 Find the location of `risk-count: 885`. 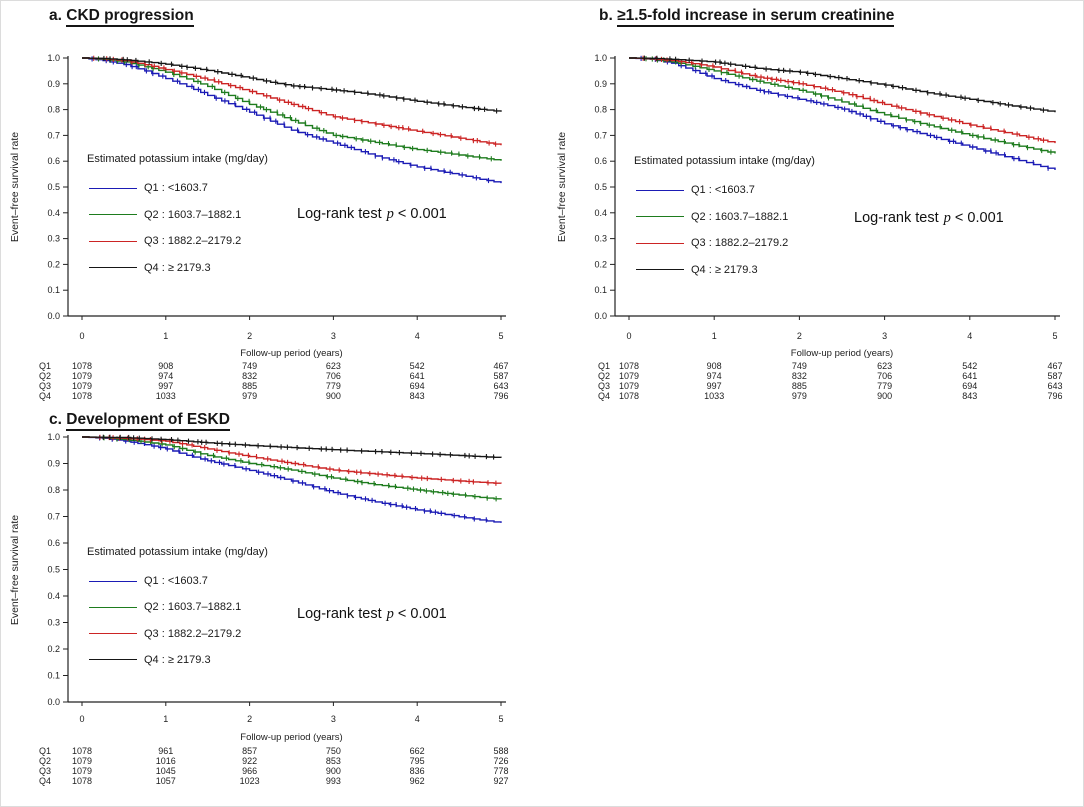

risk-count: 885 is located at coordinates (799, 386).